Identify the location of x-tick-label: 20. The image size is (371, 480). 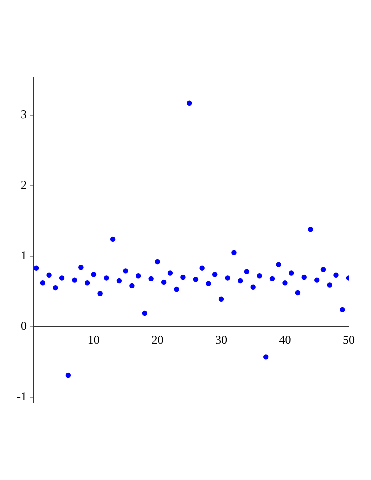
(158, 340).